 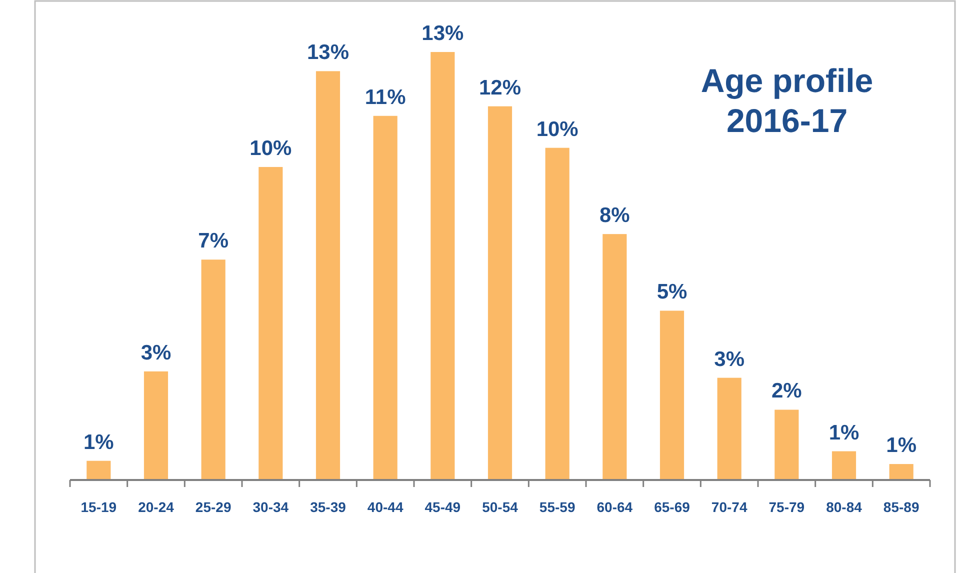 I want to click on x-tick-label: 25-29, so click(x=213, y=507).